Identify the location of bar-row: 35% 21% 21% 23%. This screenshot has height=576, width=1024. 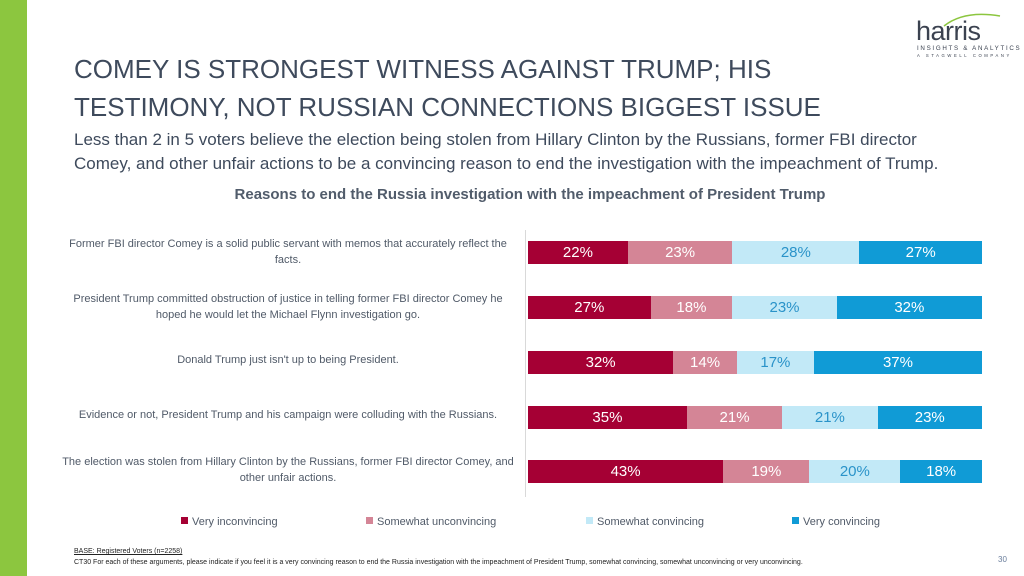
(755, 417).